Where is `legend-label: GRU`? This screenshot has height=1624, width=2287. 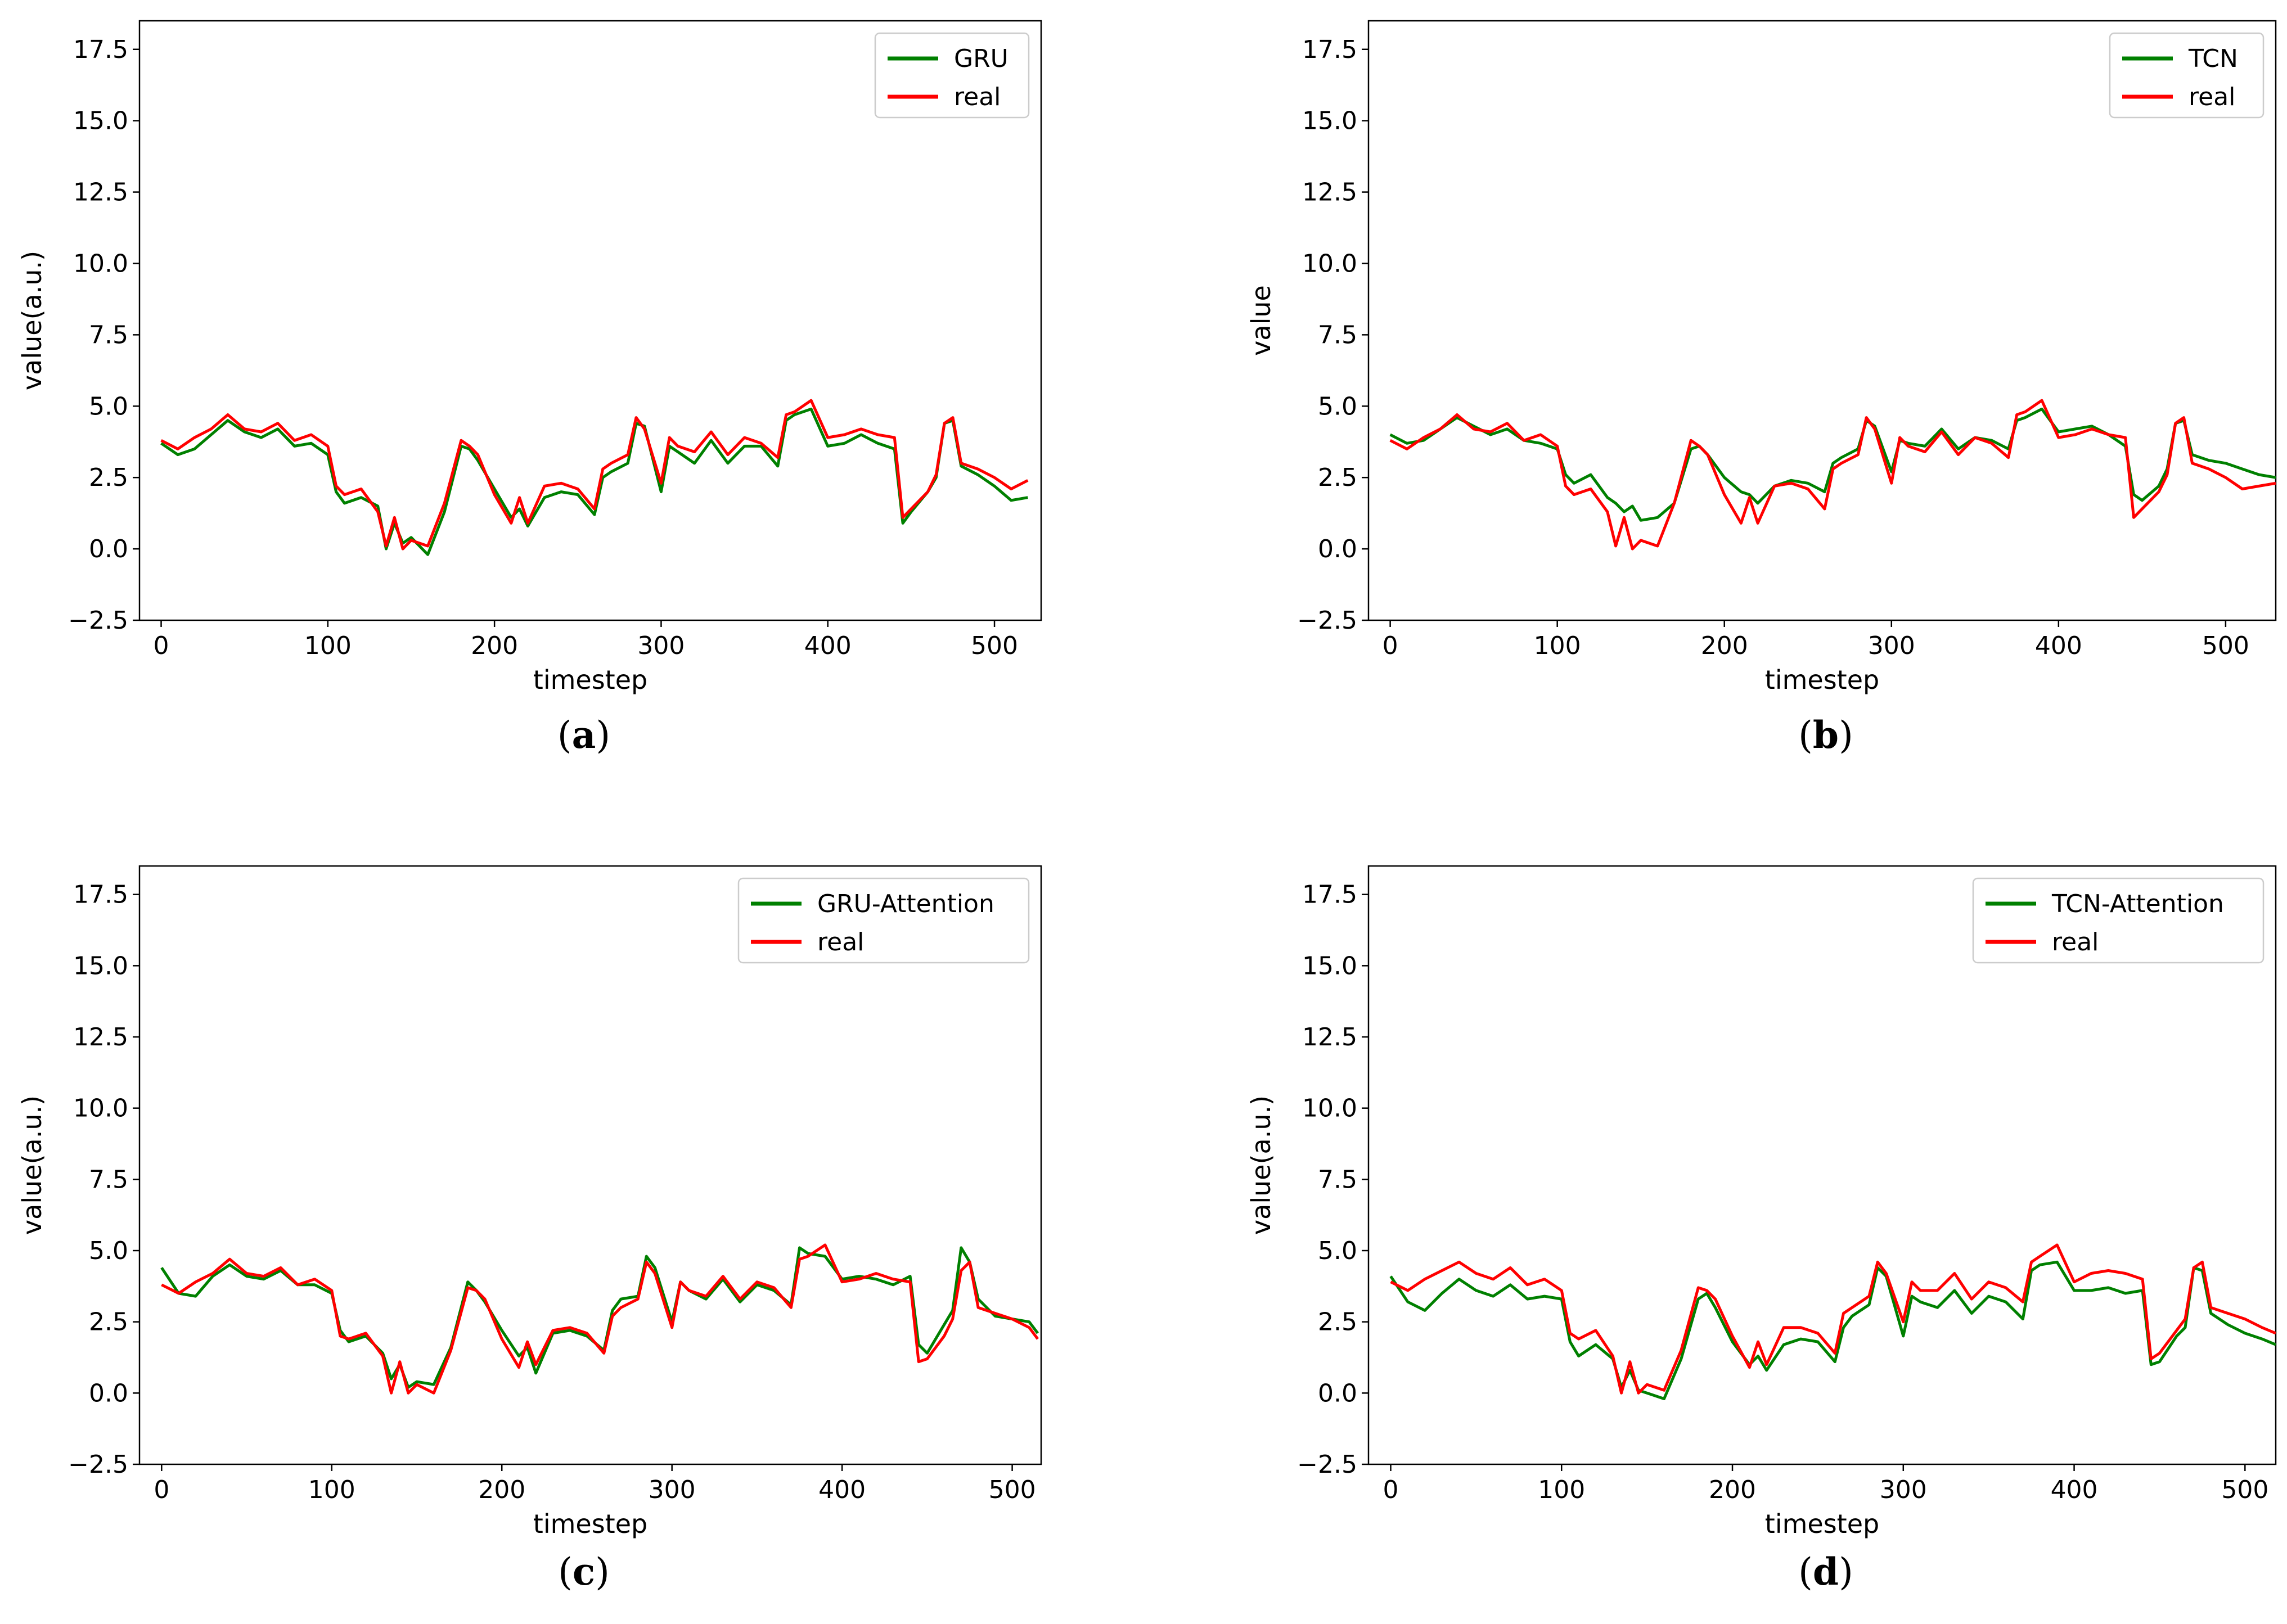 legend-label: GRU is located at coordinates (981, 58).